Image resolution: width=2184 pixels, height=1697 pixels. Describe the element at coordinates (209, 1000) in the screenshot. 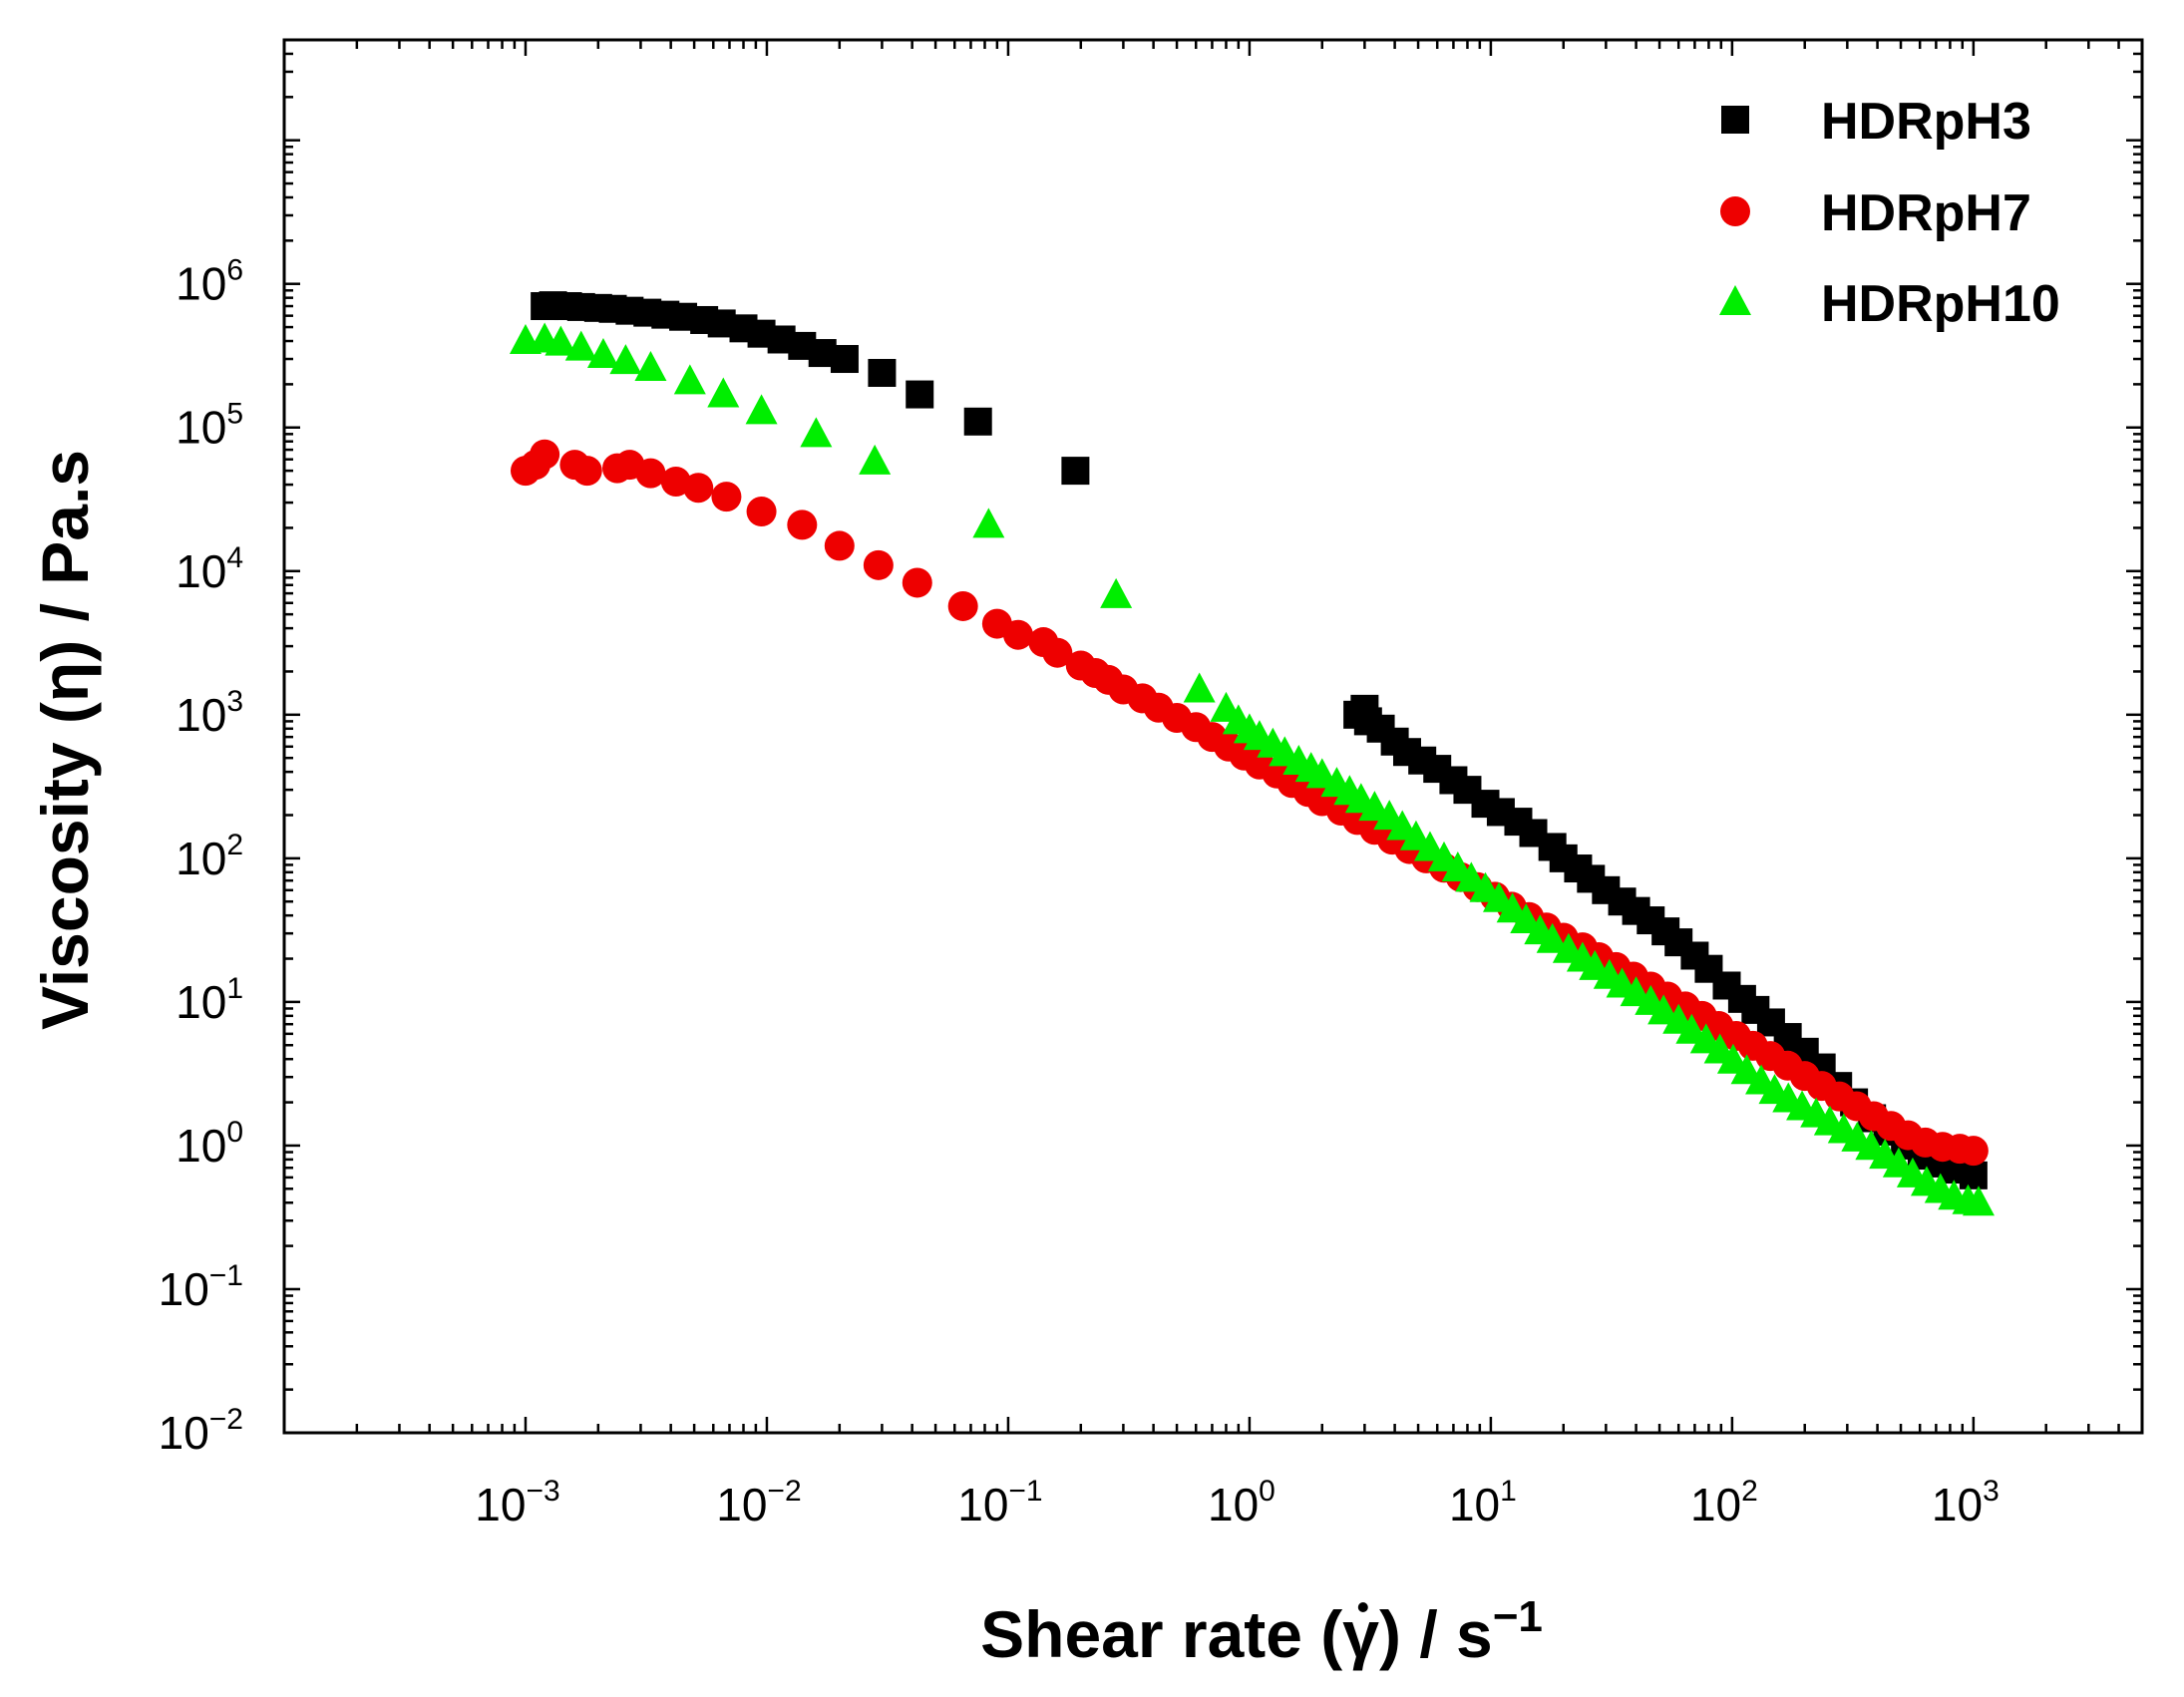

I see `y-tick-label: 10¹` at that location.